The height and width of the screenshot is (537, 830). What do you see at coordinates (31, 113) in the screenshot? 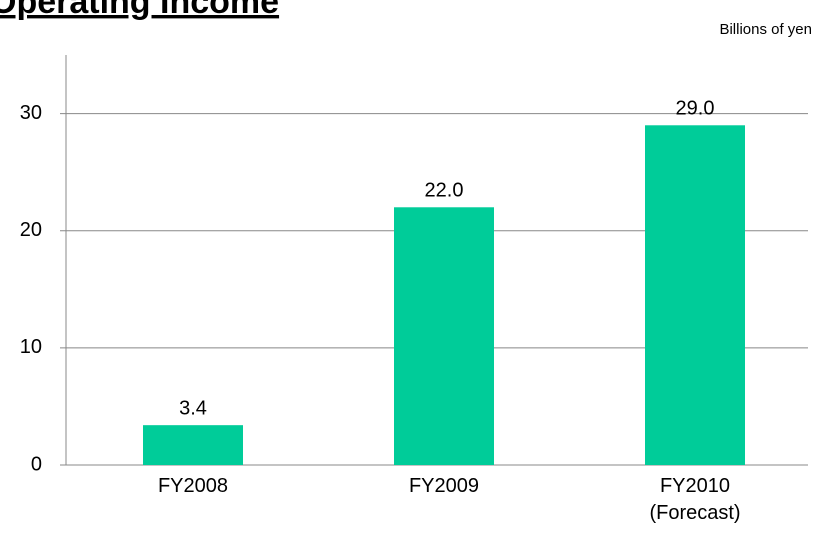
I see `y-tick-label: 30` at bounding box center [31, 113].